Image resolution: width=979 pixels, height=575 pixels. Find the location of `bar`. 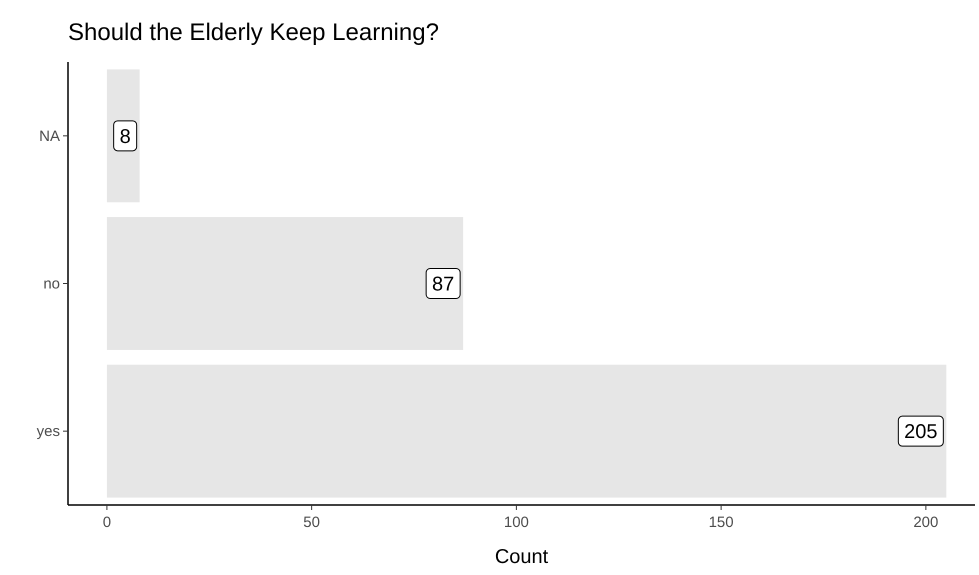

bar is located at coordinates (285, 283).